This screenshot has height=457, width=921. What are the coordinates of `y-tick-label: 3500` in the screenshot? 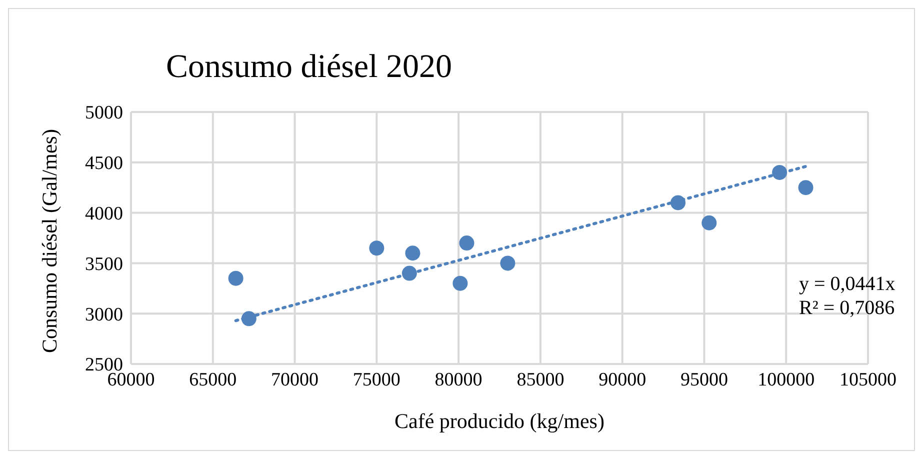 It's located at (104, 264).